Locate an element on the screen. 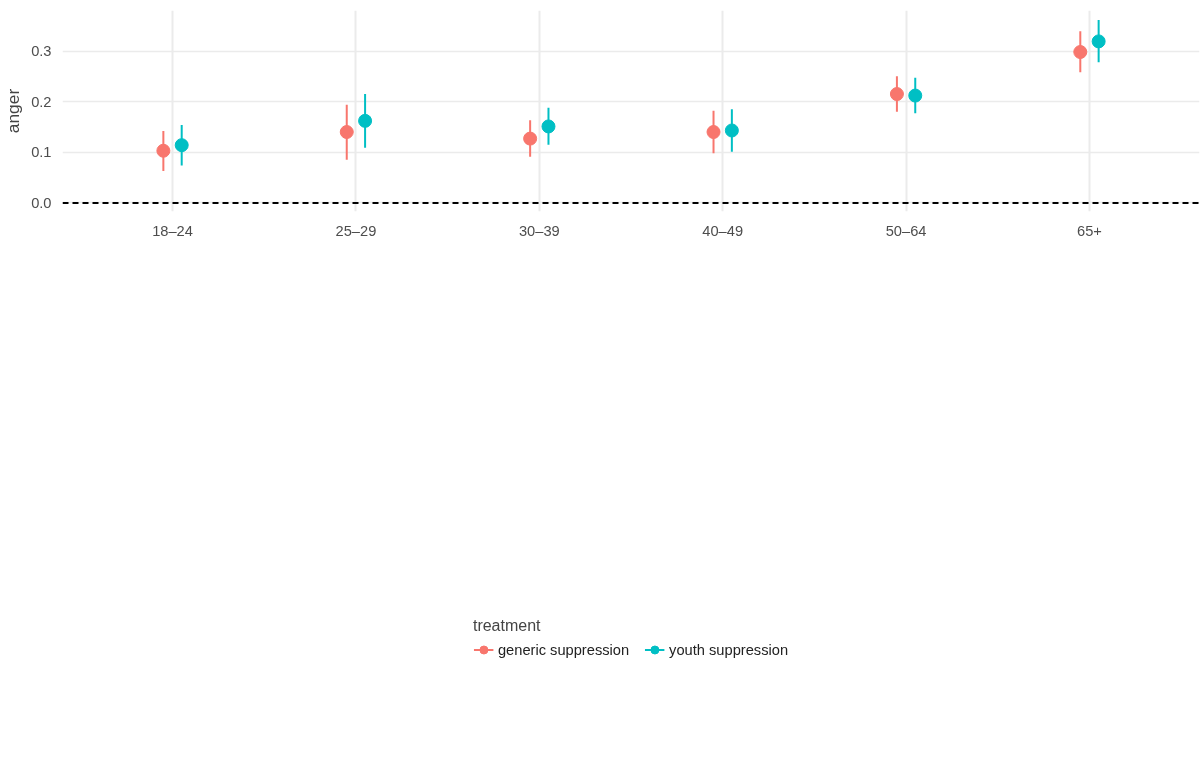  y-axis-title: anger is located at coordinates (13, 111).